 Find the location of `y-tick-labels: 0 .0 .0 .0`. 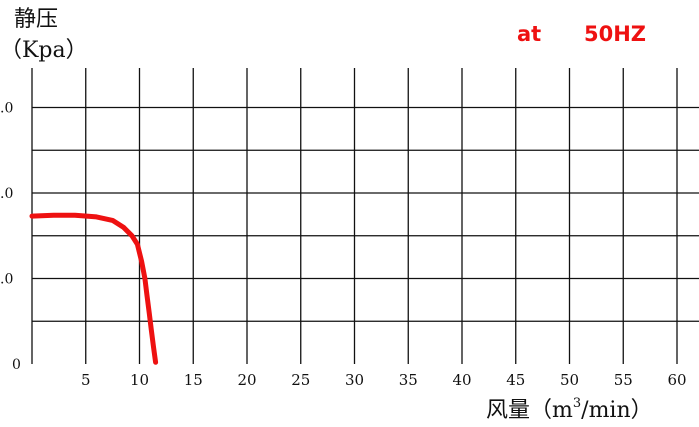

y-tick-labels: 0 .0 .0 .0 is located at coordinates (10, 237).